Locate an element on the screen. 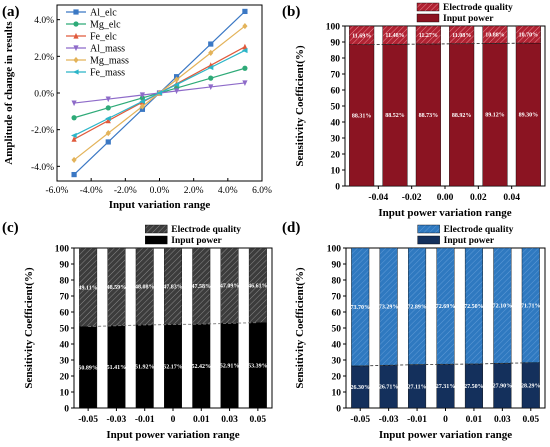  panel-b-bar-electrode-quality is located at coordinates (495, 34).